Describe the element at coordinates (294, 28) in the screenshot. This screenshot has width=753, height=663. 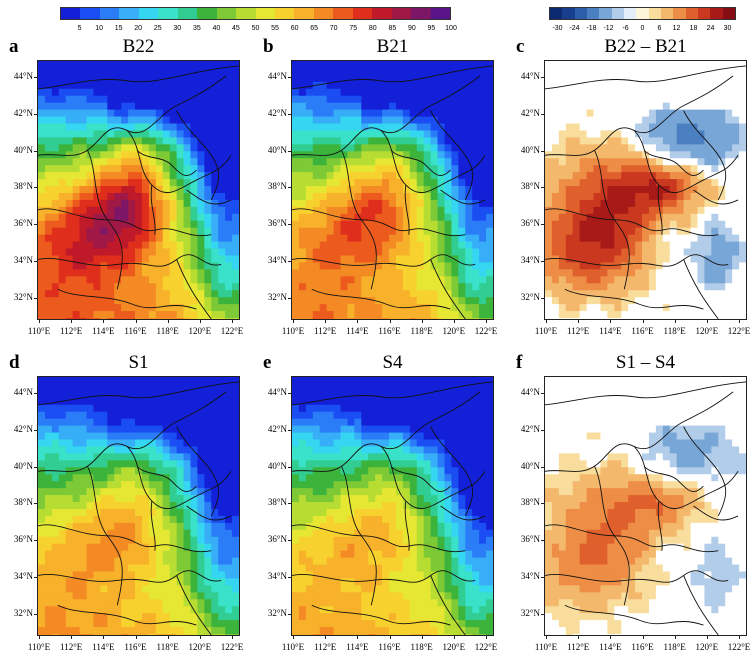
I see `colorbar-tick-label: 60` at that location.